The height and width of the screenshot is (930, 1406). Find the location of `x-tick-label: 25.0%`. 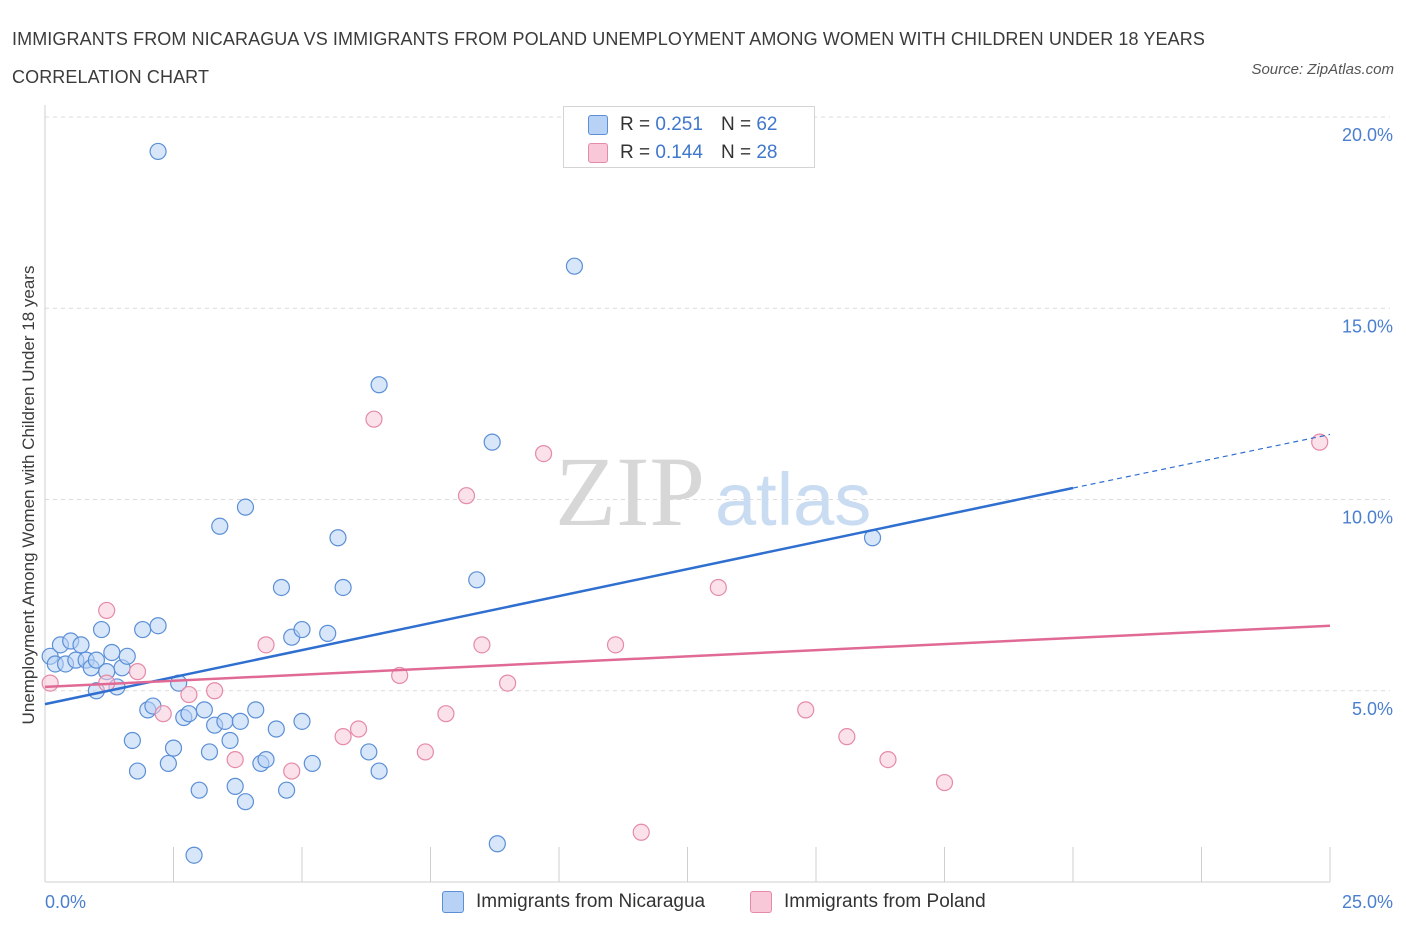

x-tick-label: 25.0% is located at coordinates (1367, 902).